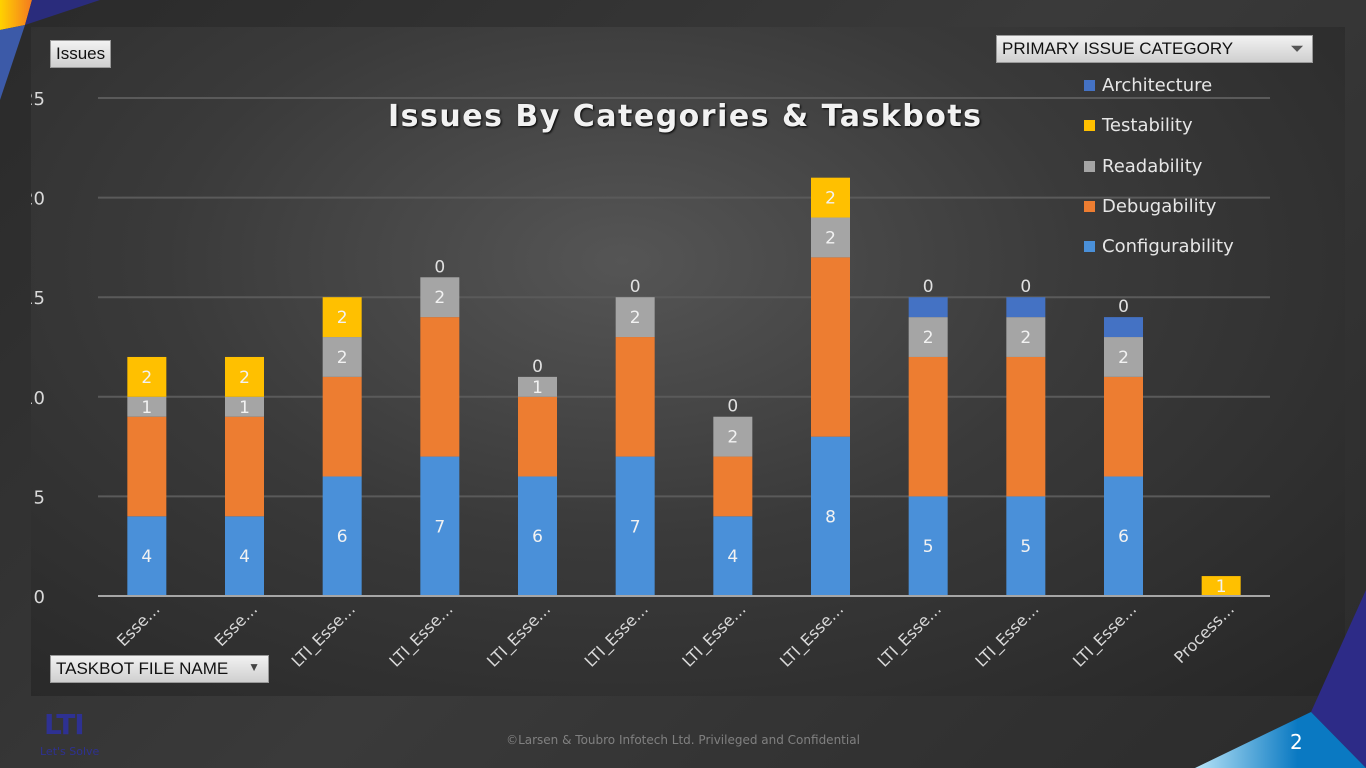 The height and width of the screenshot is (768, 1366). I want to click on lti-logo: LTI, so click(64, 724).